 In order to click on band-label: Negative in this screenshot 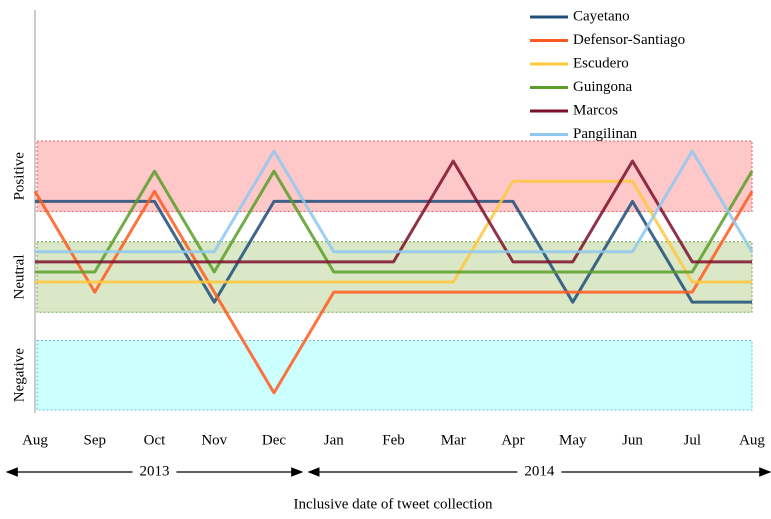, I will do `click(19, 375)`.